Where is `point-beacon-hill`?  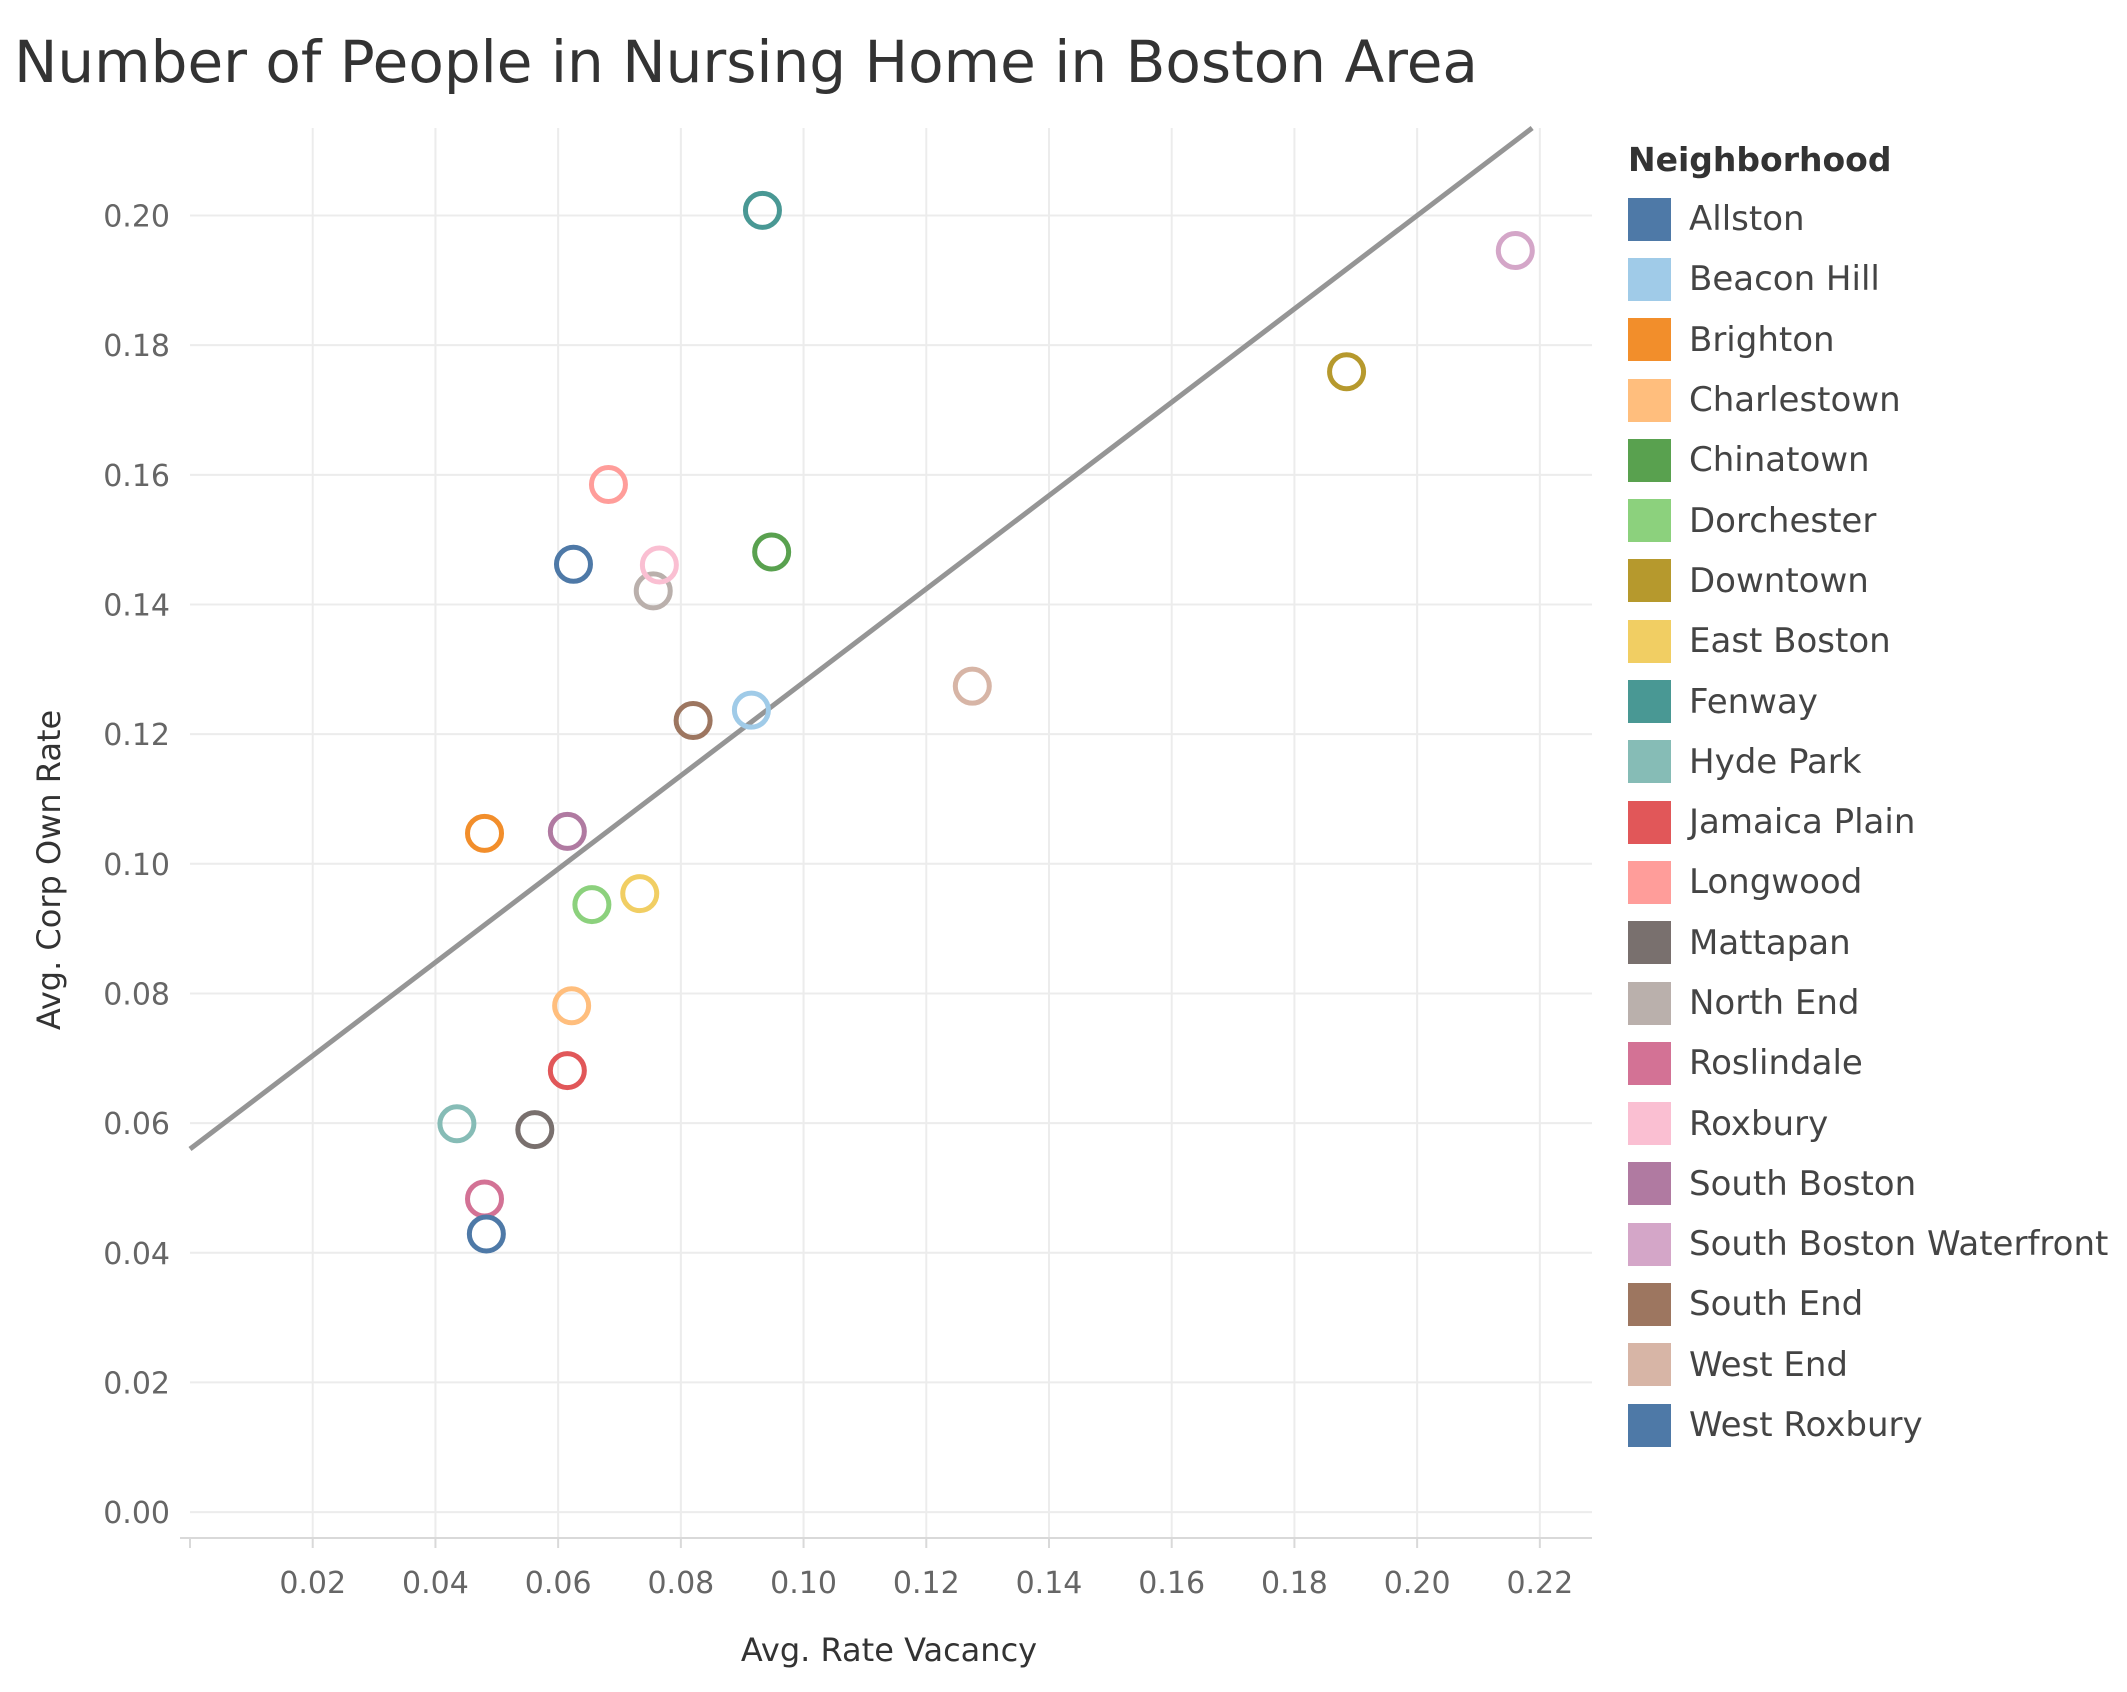 point-beacon-hill is located at coordinates (751, 710).